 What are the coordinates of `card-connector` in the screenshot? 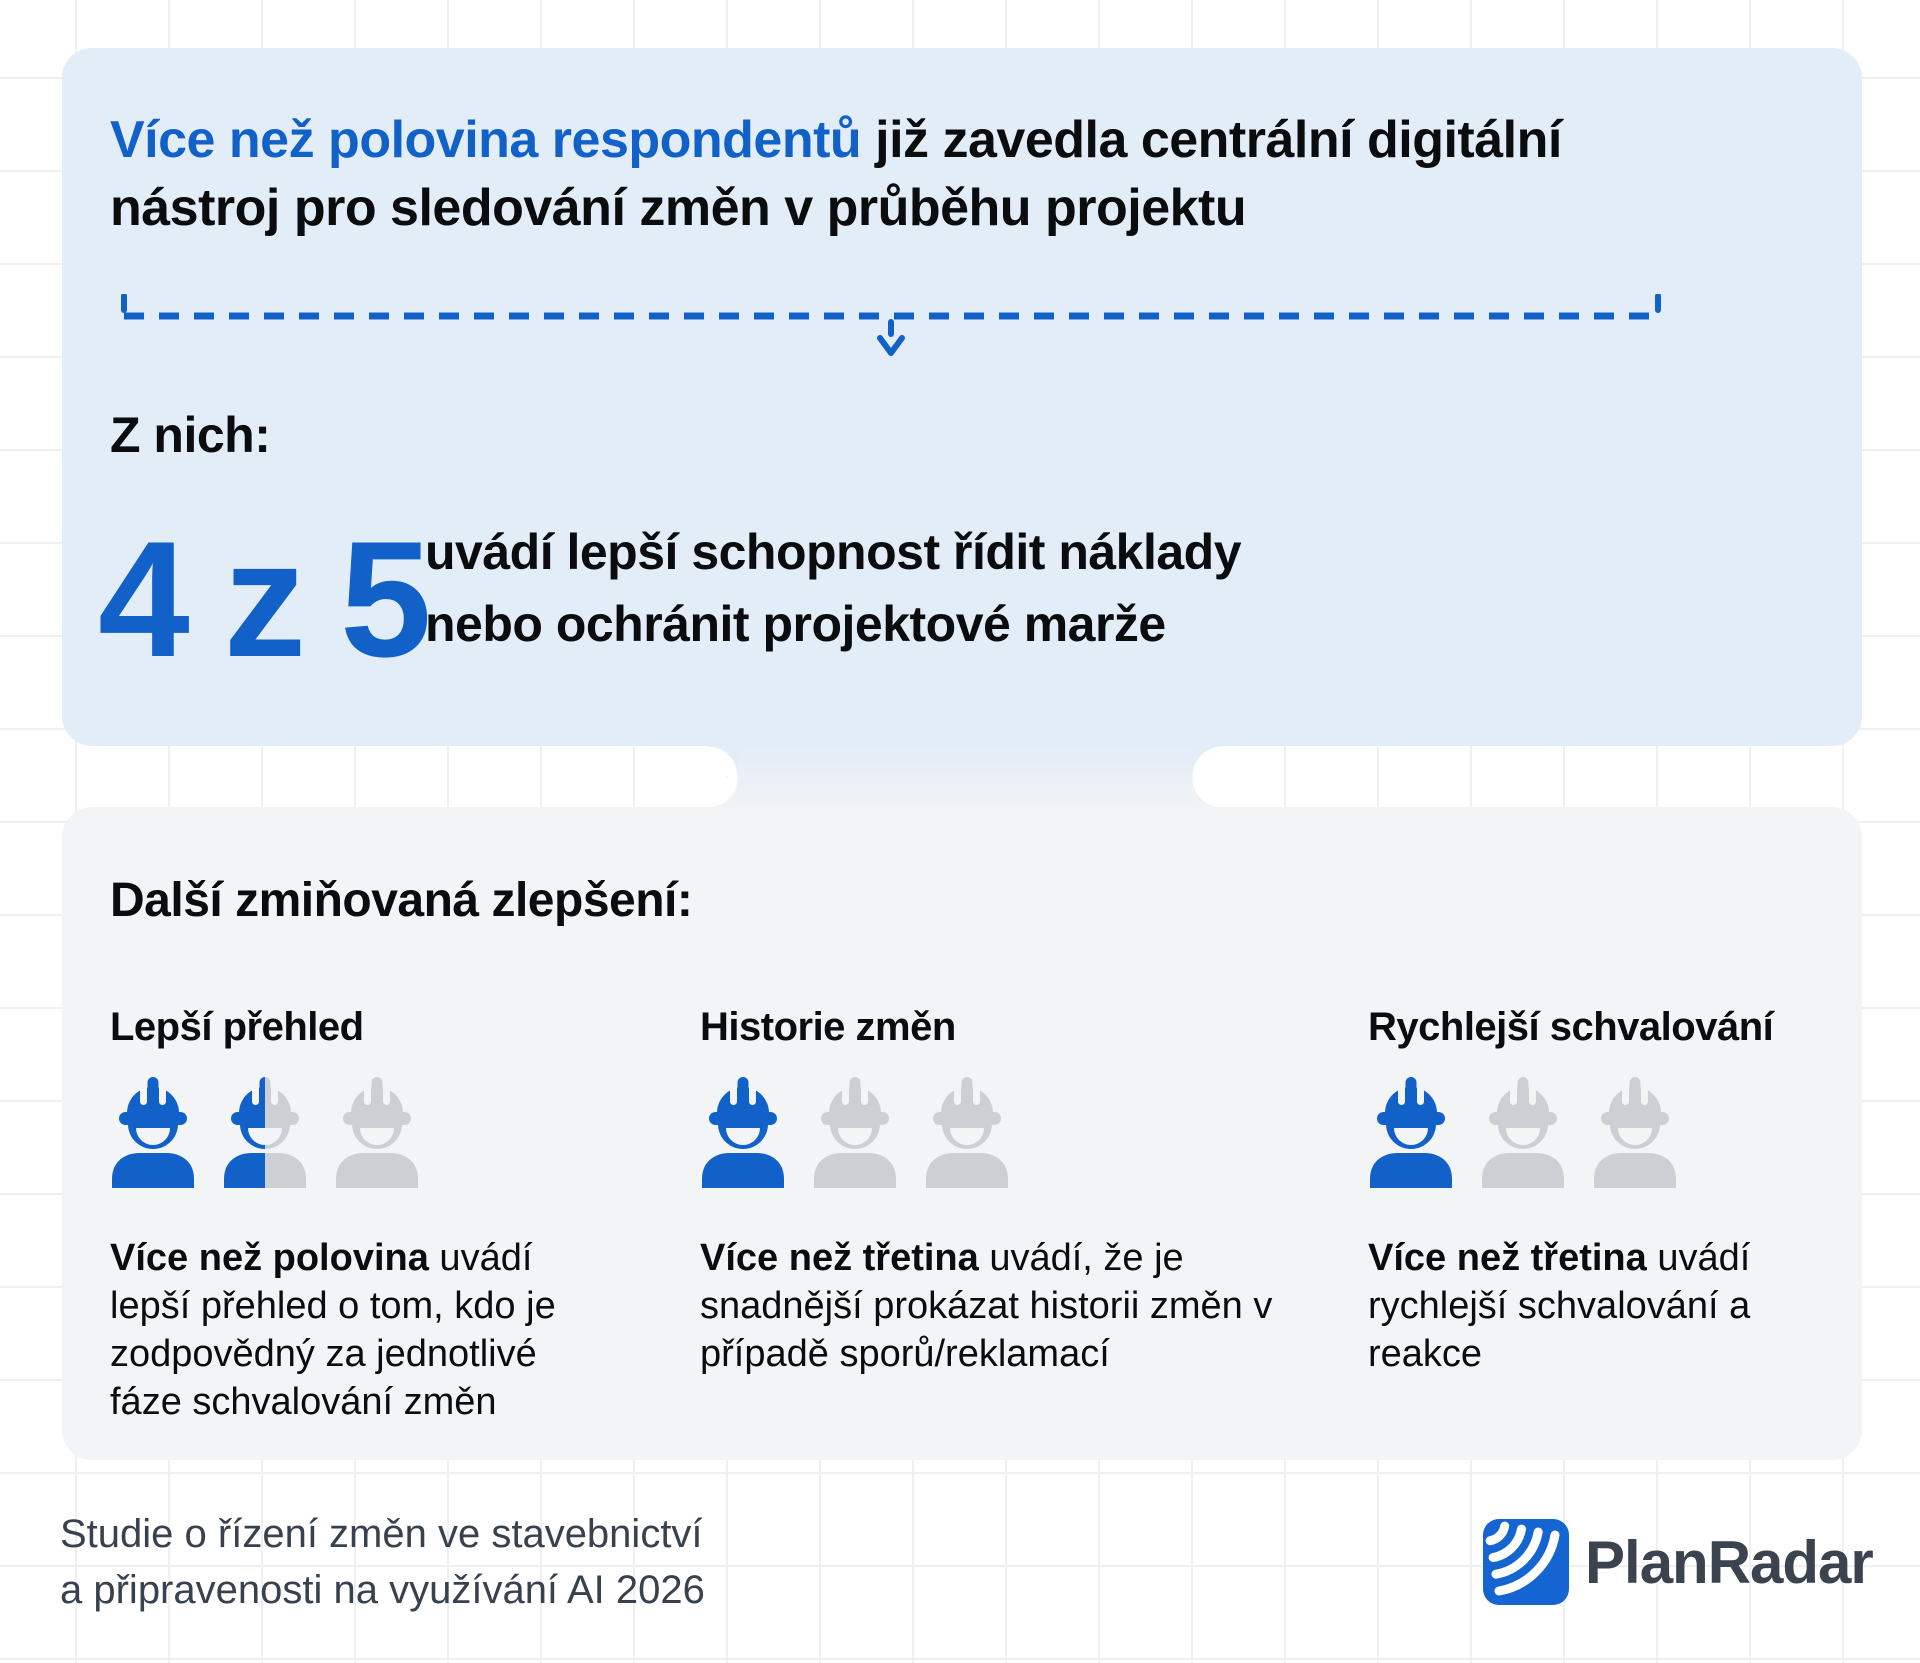 It's located at (965, 776).